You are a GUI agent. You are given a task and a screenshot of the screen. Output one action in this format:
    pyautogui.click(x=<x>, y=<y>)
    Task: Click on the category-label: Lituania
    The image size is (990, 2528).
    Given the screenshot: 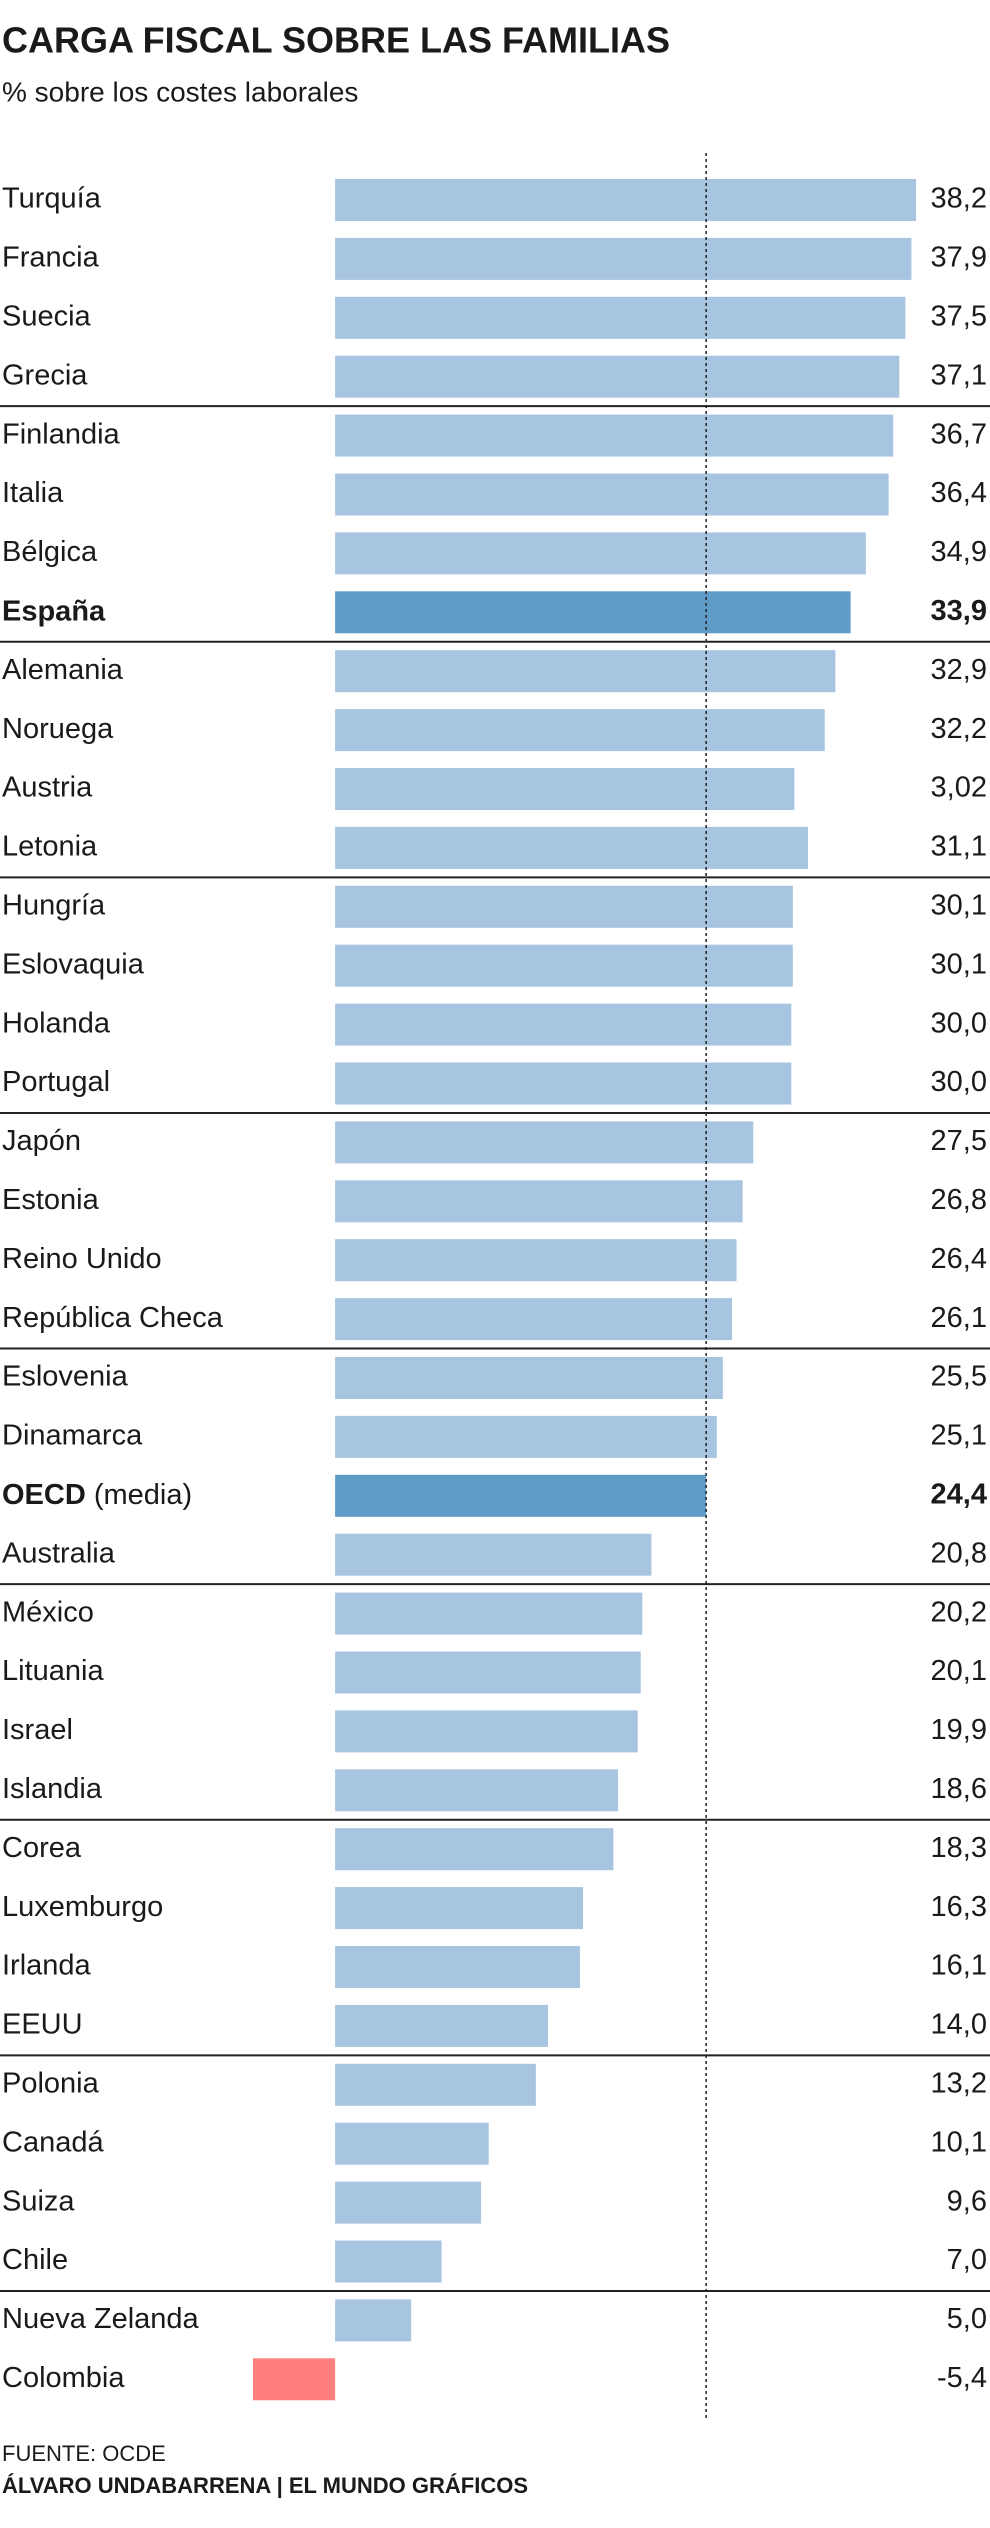 What is the action you would take?
    pyautogui.click(x=53, y=1671)
    